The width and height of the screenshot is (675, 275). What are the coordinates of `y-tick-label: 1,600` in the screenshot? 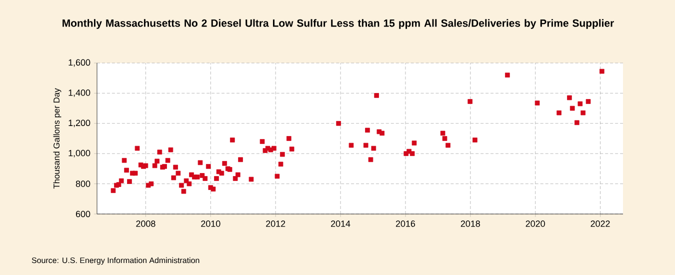 It's located at (79, 63).